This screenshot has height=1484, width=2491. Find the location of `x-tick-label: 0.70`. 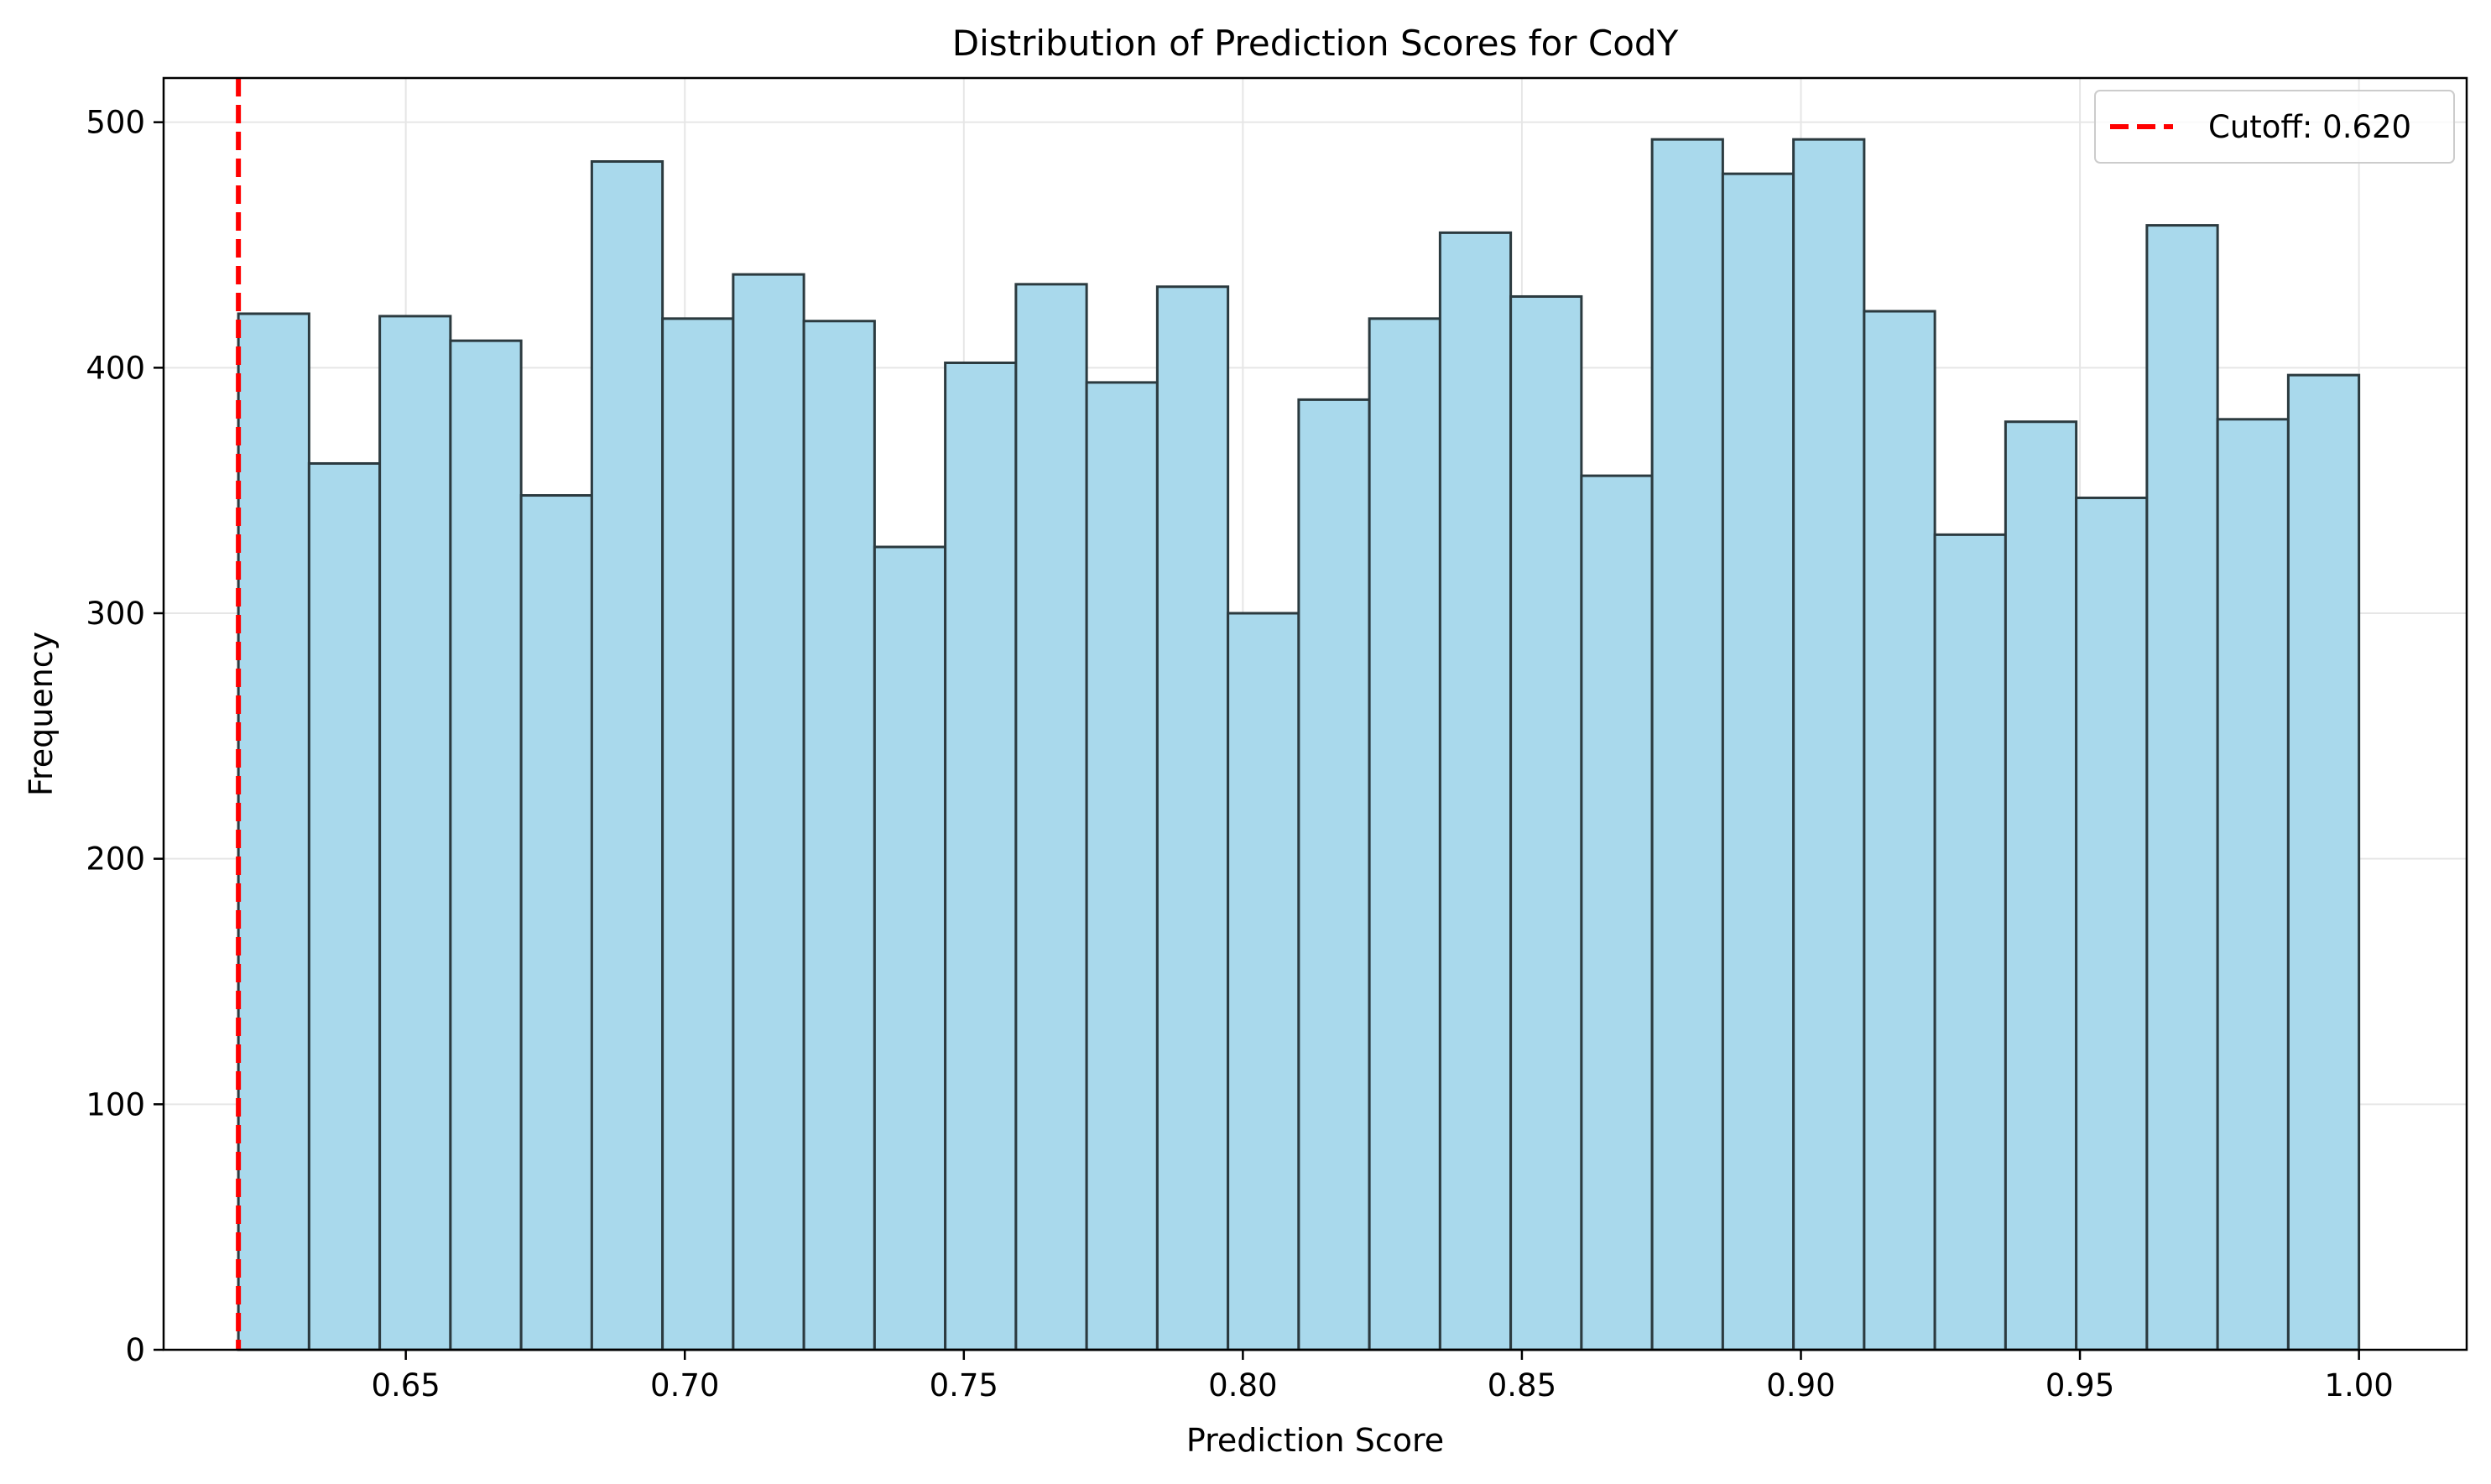

x-tick-label: 0.70 is located at coordinates (684, 1385).